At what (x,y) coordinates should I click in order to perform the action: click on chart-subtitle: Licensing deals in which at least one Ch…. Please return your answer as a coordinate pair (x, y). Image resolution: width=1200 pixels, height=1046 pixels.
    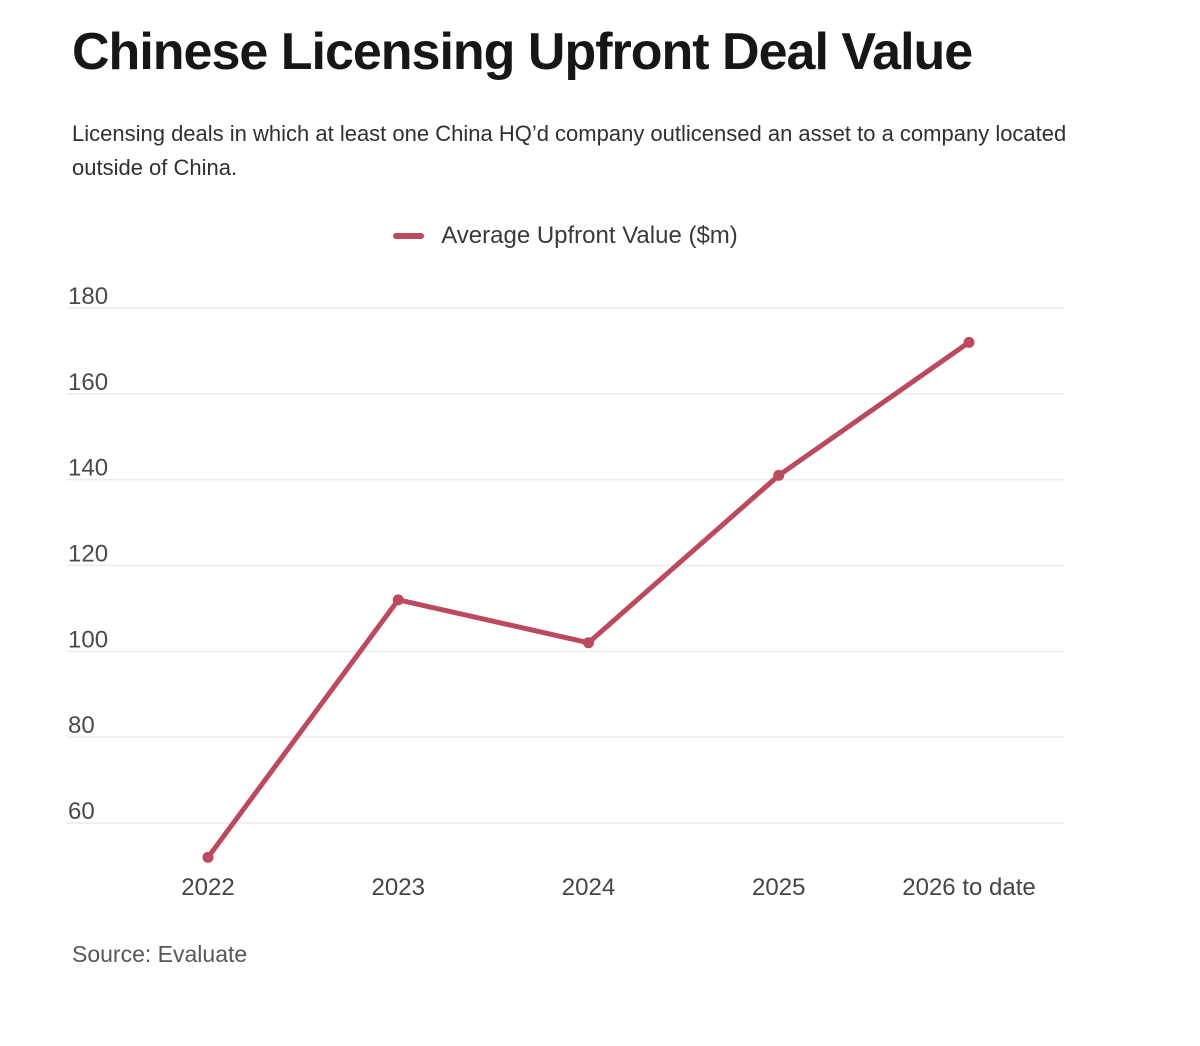
    Looking at the image, I should click on (569, 150).